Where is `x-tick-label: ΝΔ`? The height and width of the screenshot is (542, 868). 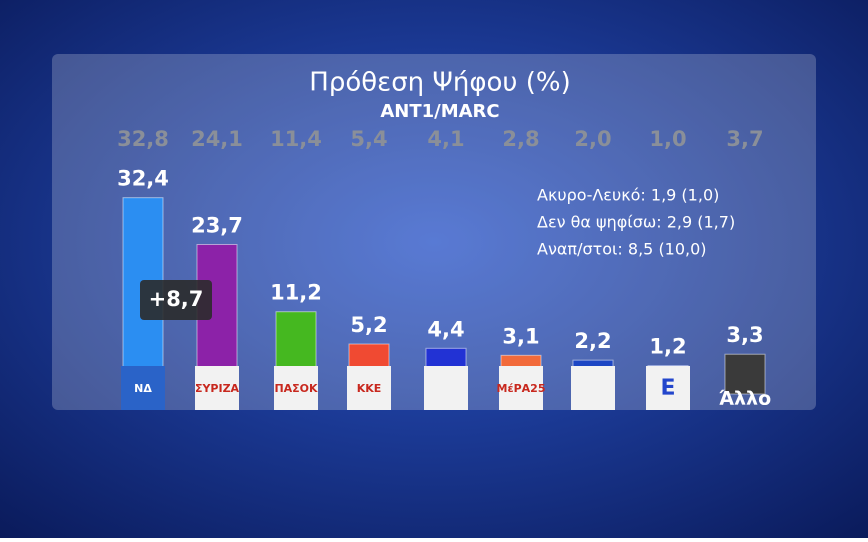
x-tick-label: ΝΔ is located at coordinates (143, 388).